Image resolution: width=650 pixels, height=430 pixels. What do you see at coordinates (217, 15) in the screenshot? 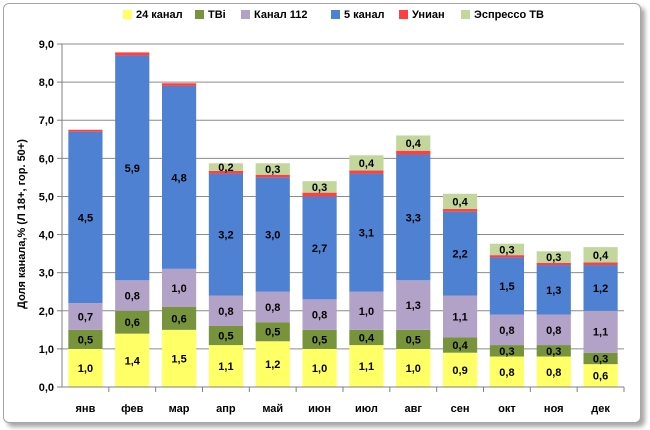
I see `legend-label: ТВі` at bounding box center [217, 15].